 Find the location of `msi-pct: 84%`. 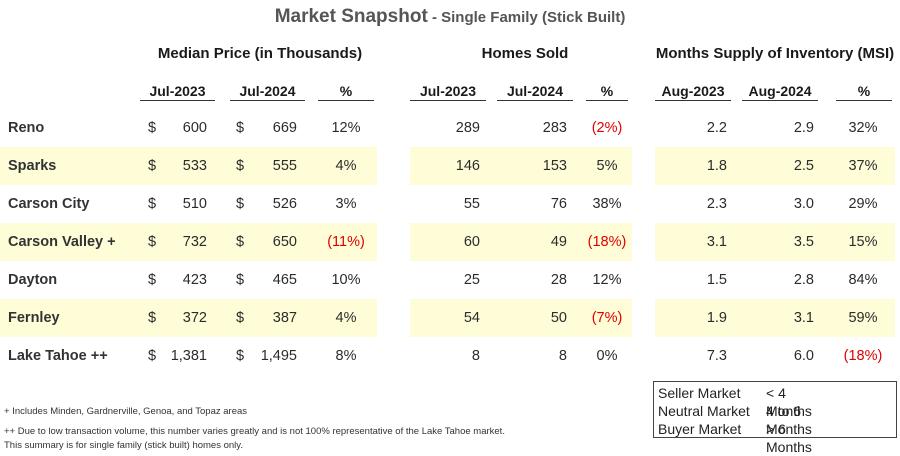

msi-pct: 84% is located at coordinates (863, 280).